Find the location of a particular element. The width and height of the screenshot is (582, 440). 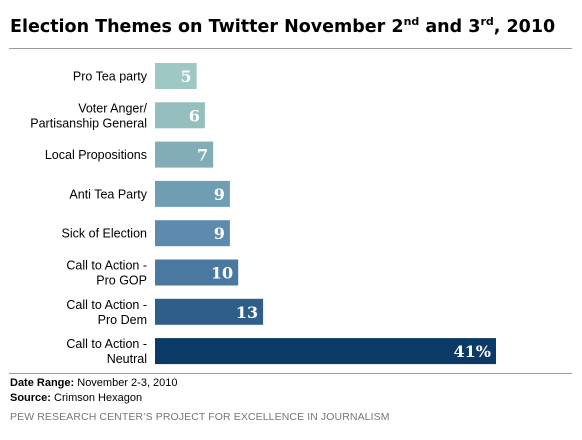

title-superscript-nd: nd is located at coordinates (411, 21).